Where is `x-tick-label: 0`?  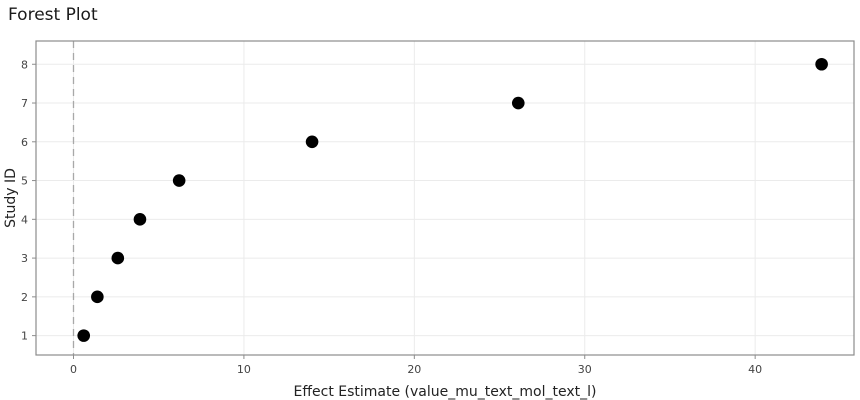
x-tick-label: 0 is located at coordinates (73, 369).